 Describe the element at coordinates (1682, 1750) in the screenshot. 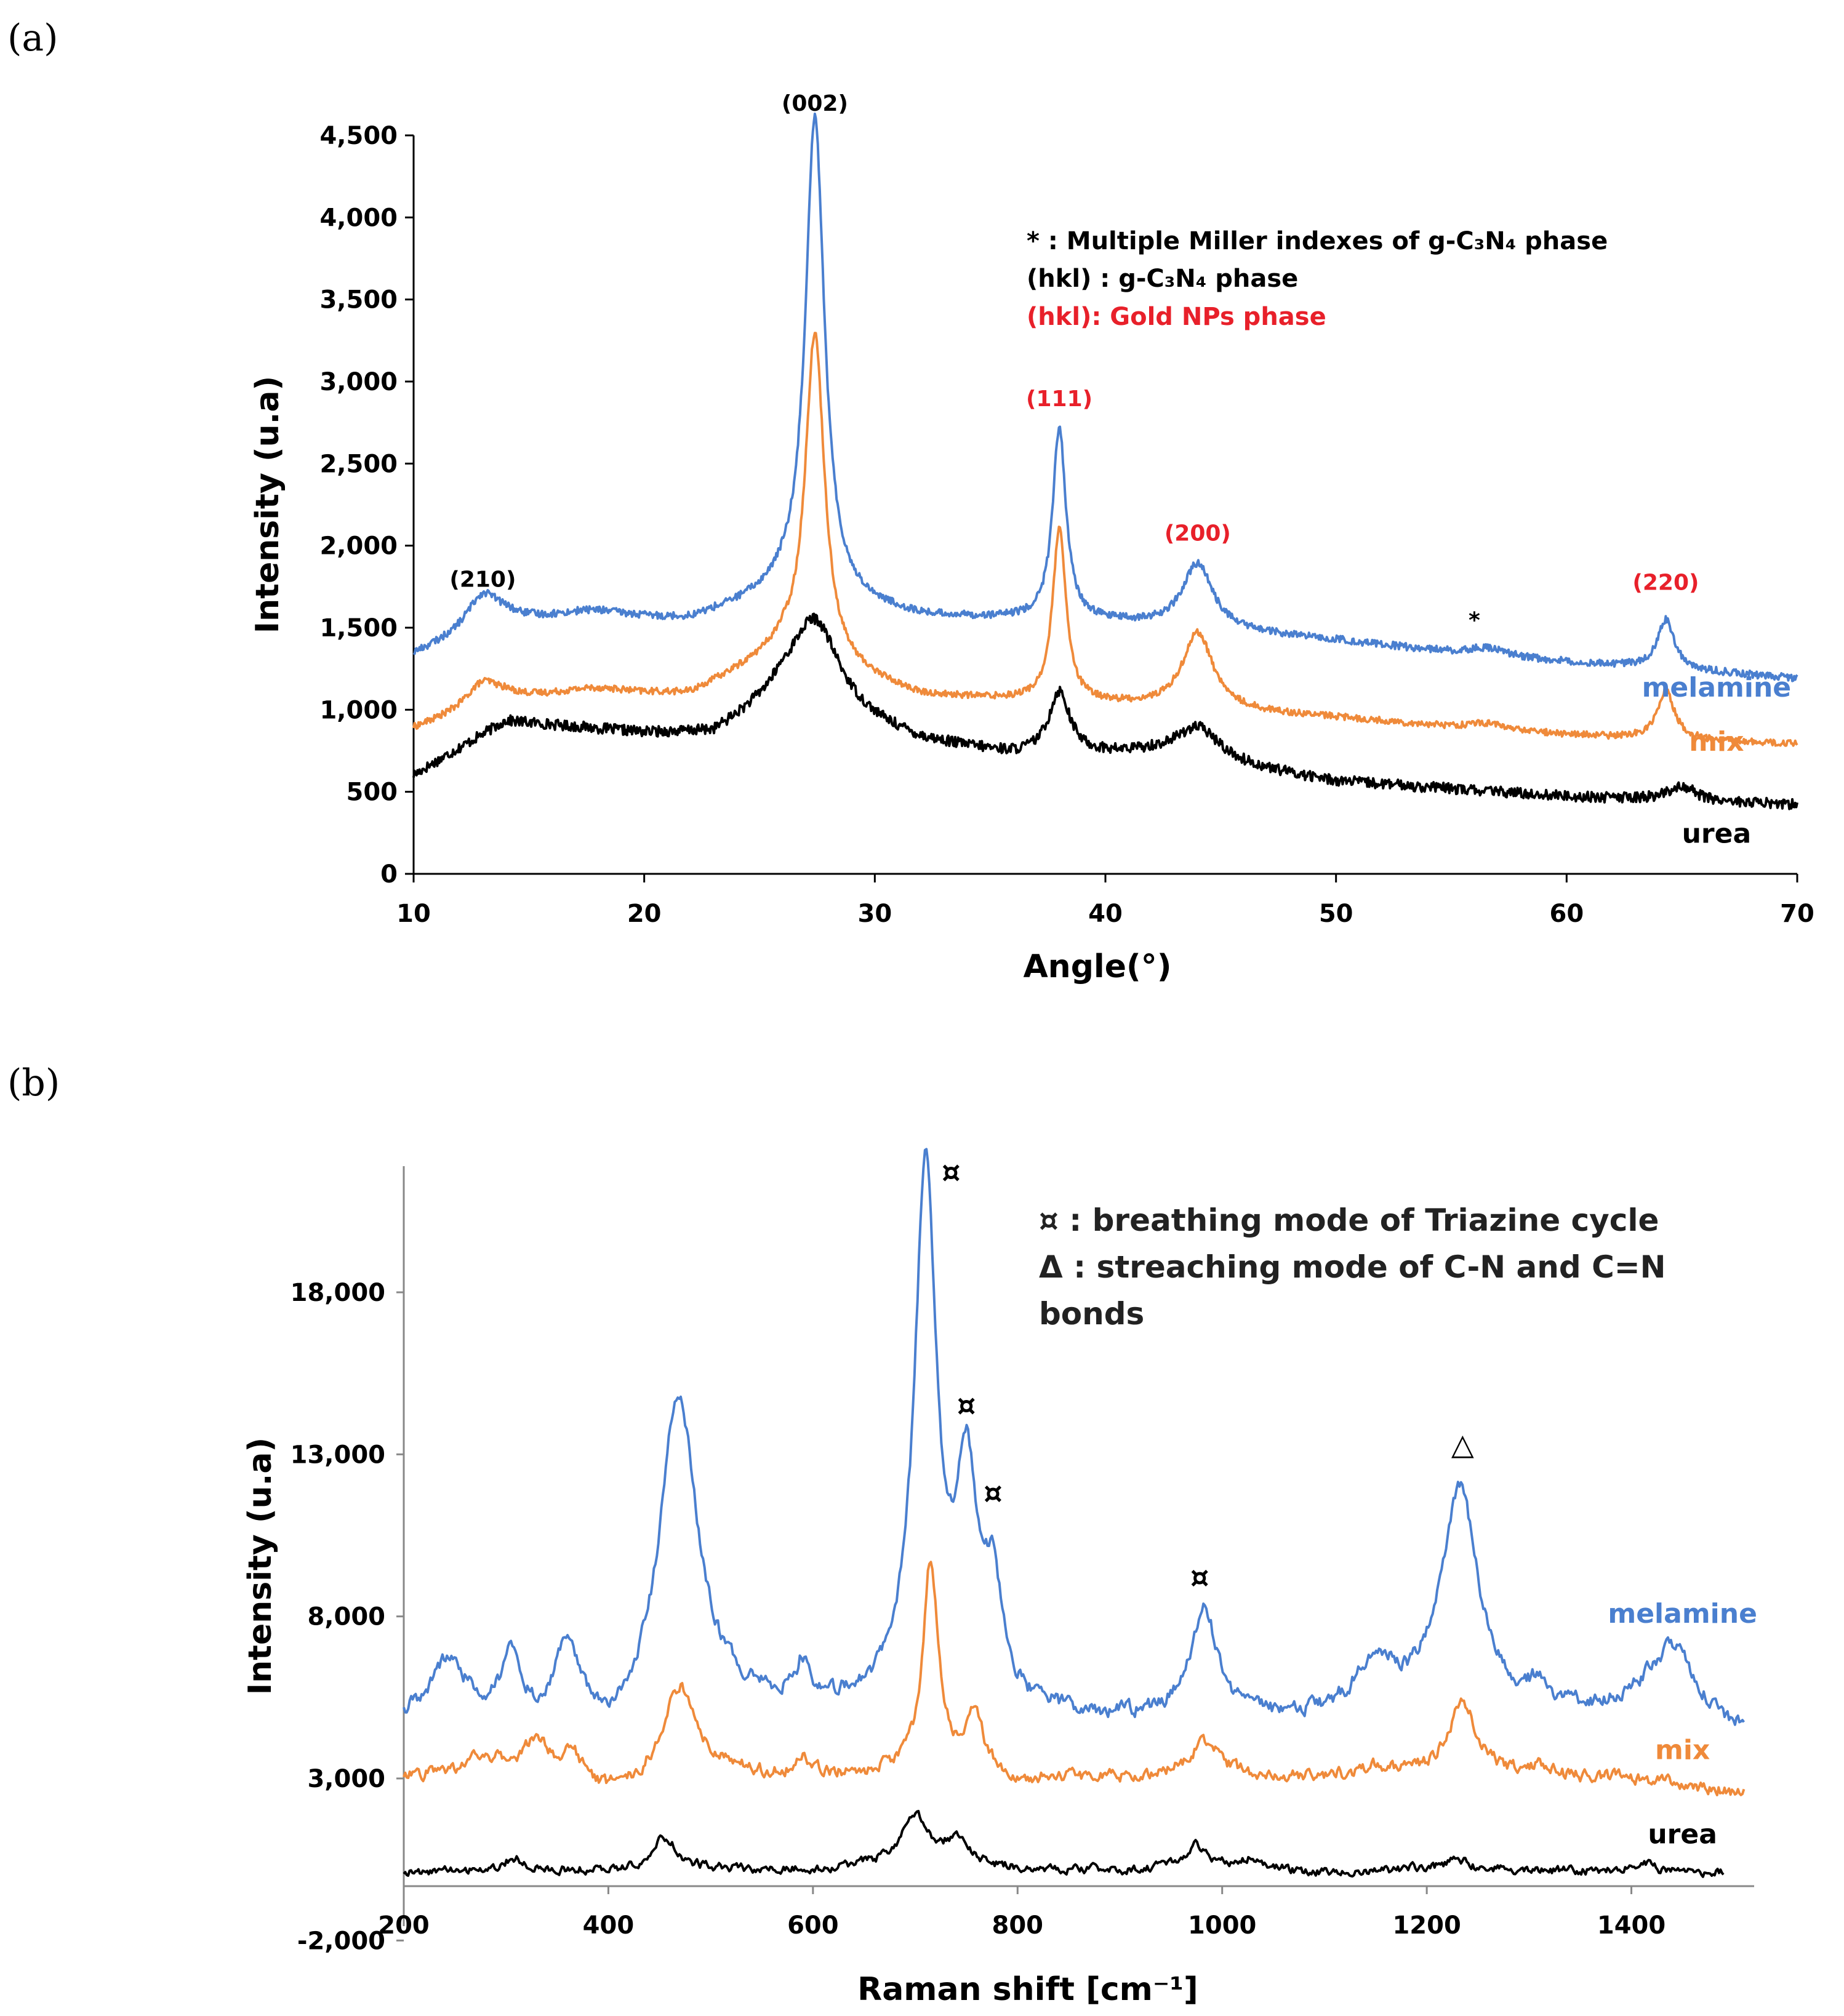

I see `panel-b-series-label-mix: mix` at that location.